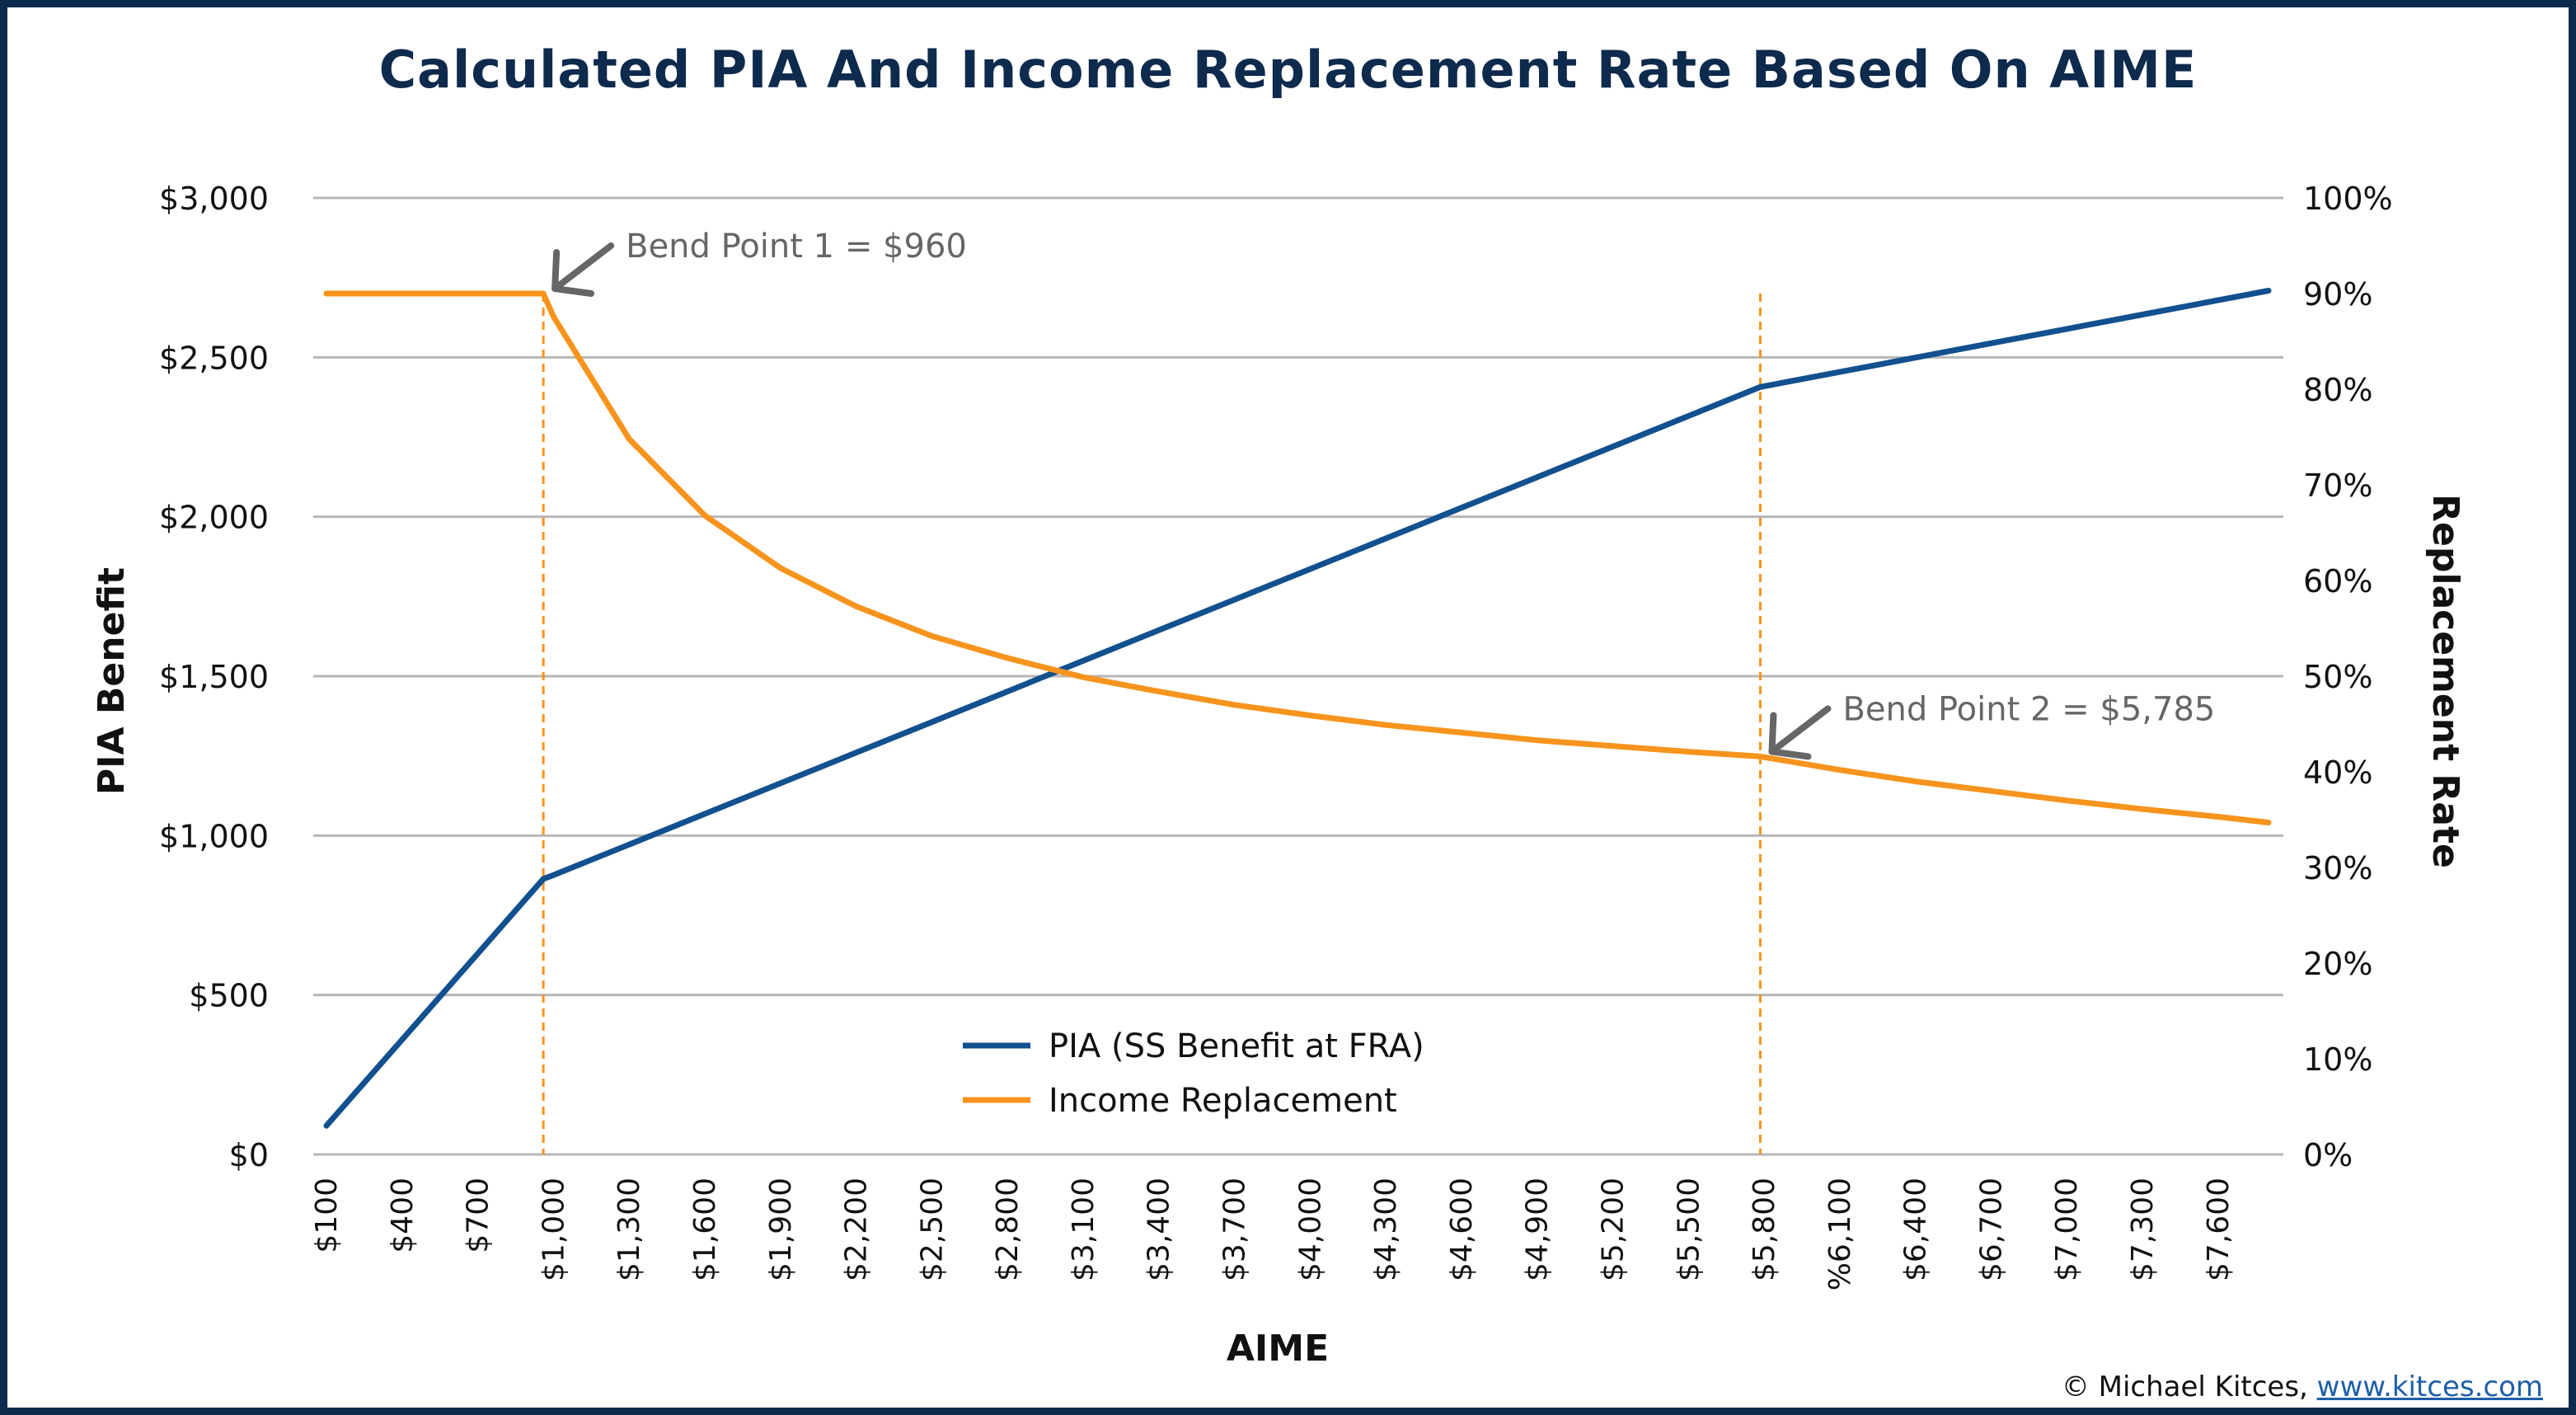 Image resolution: width=2576 pixels, height=1415 pixels. What do you see at coordinates (2338, 1059) in the screenshot?
I see `y-right-tick-label: 10%` at bounding box center [2338, 1059].